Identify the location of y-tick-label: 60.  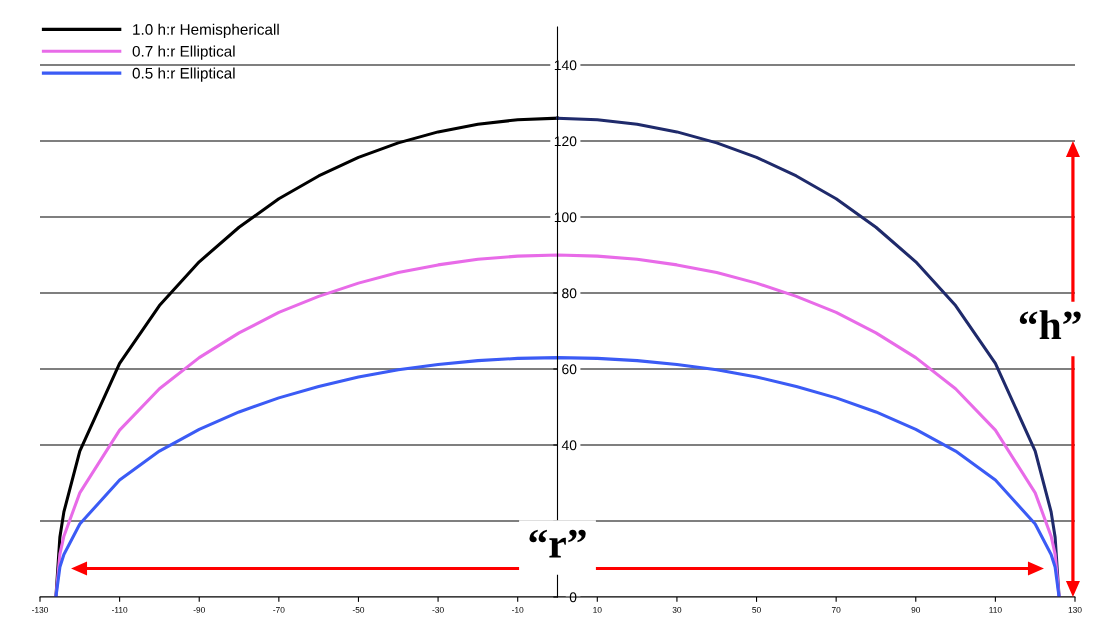
(569, 369).